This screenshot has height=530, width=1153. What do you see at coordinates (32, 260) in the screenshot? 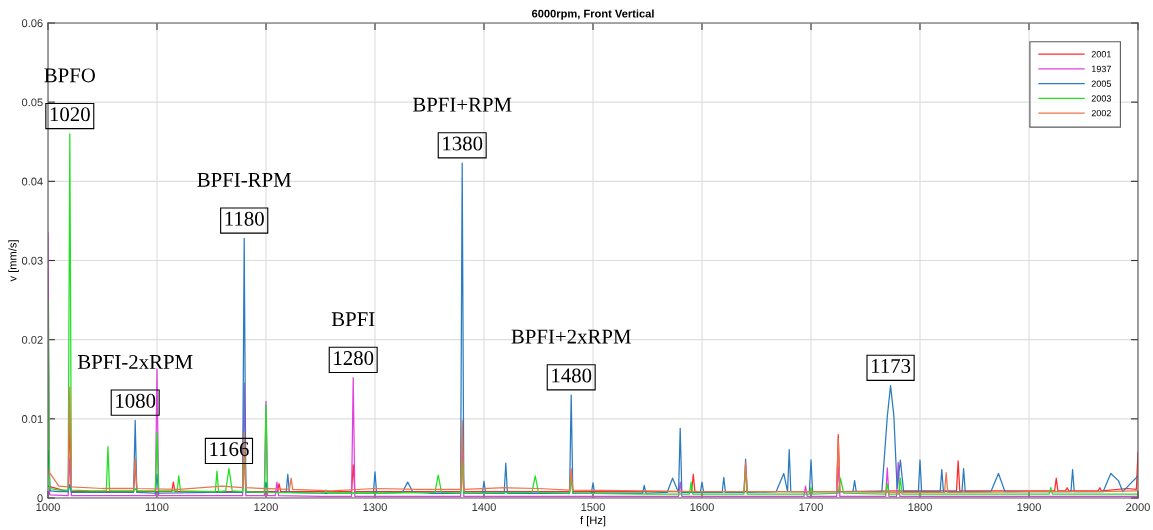
I see `y-tick-label: 0.03` at bounding box center [32, 260].